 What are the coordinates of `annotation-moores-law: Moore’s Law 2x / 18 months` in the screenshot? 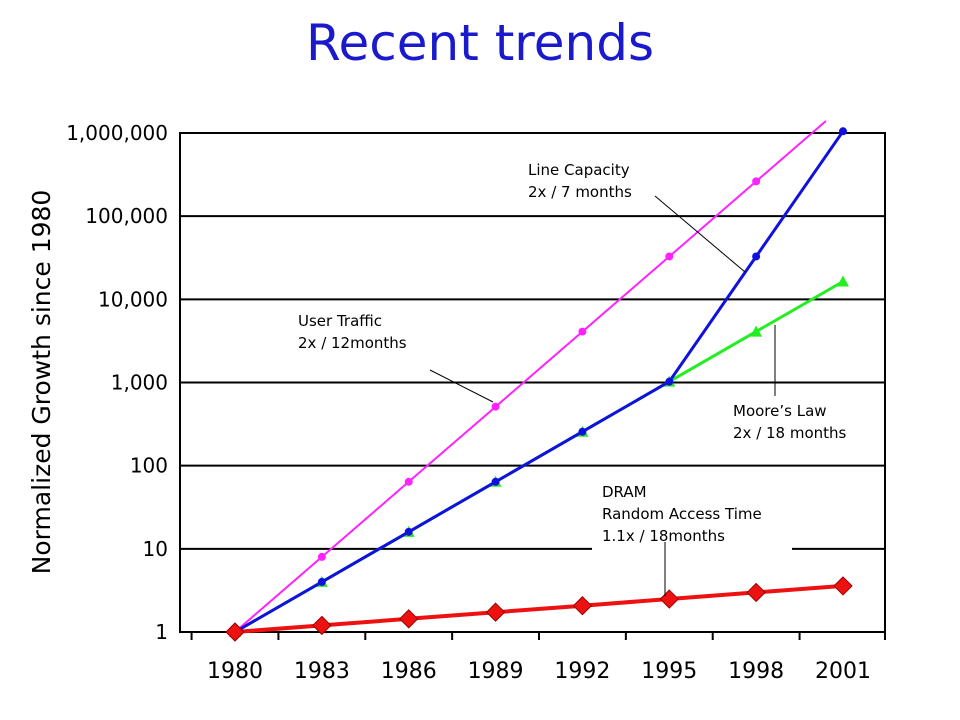 It's located at (790, 383).